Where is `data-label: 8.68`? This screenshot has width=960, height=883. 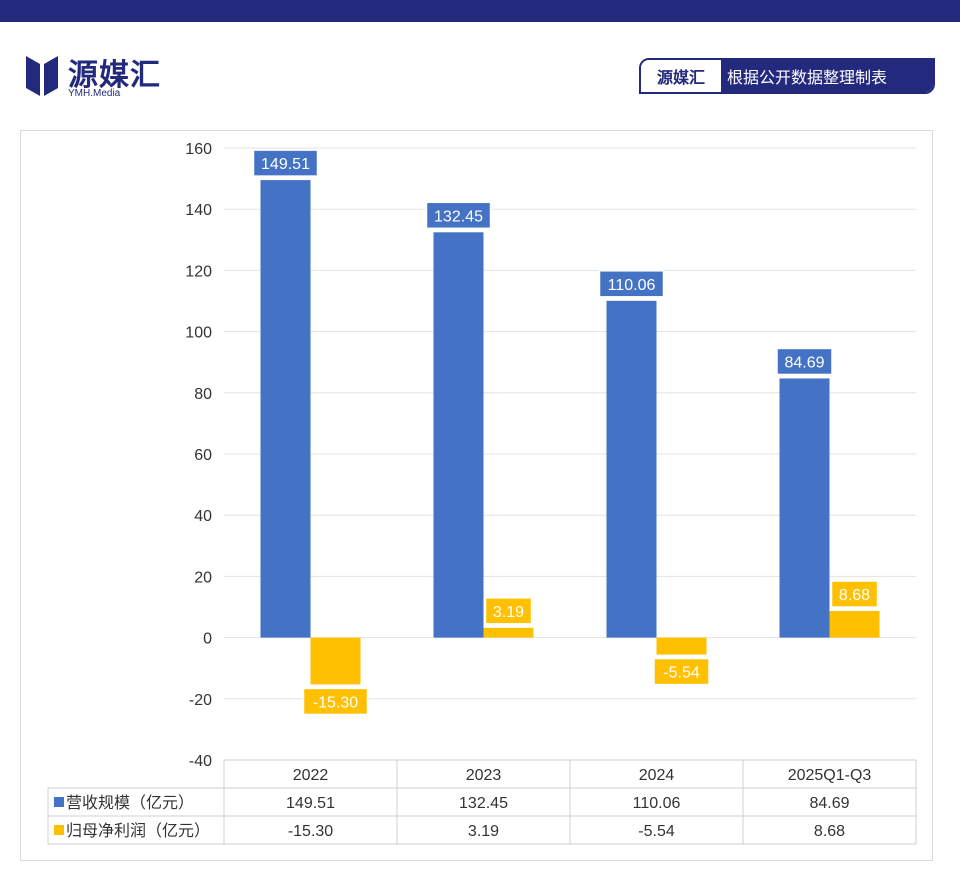 data-label: 8.68 is located at coordinates (854, 595).